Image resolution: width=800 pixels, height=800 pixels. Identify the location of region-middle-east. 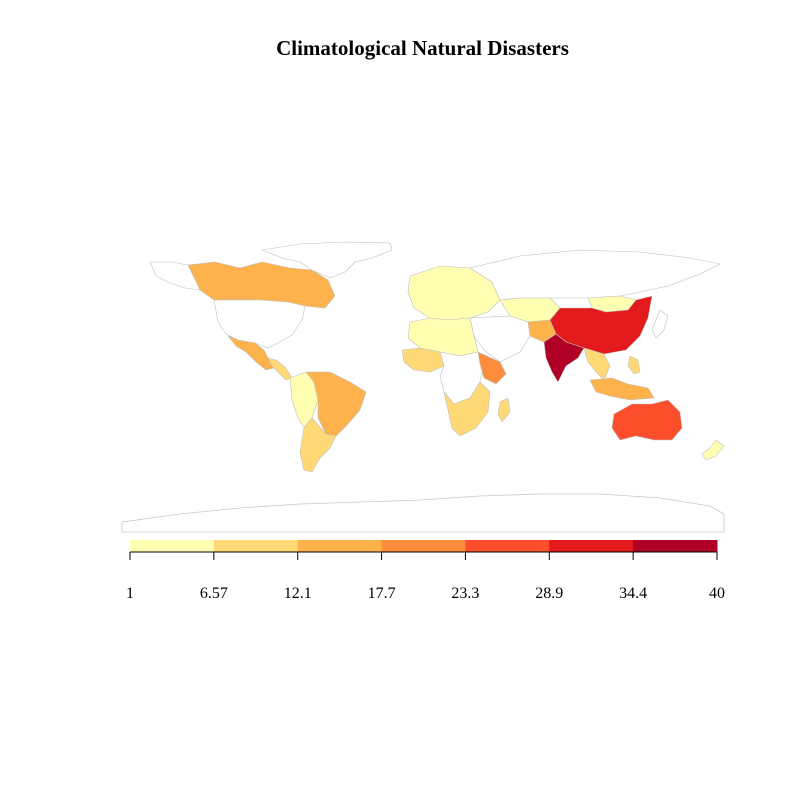
(500, 339).